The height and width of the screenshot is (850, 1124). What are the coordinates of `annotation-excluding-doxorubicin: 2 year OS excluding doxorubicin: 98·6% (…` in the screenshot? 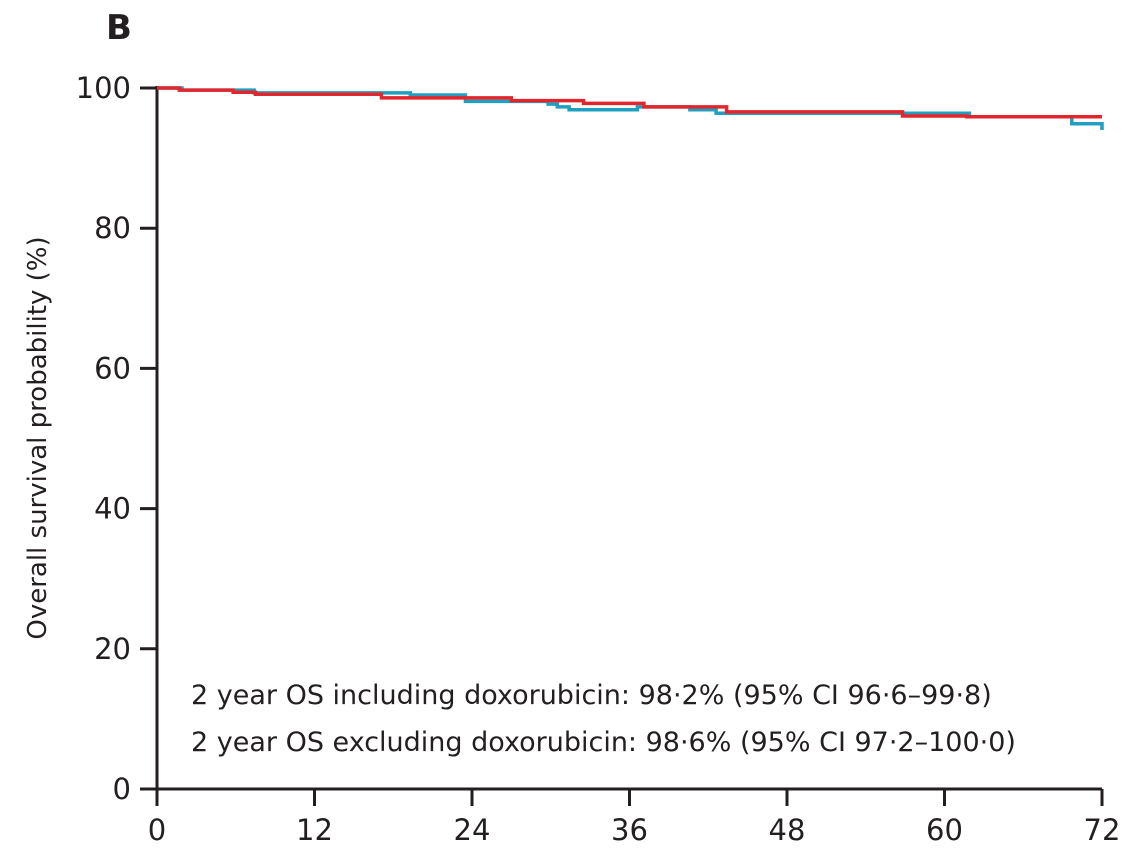 It's located at (603, 742).